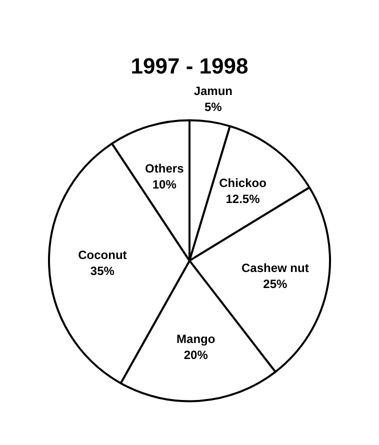  What do you see at coordinates (242, 183) in the screenshot?
I see `slice-label: Chickoo` at bounding box center [242, 183].